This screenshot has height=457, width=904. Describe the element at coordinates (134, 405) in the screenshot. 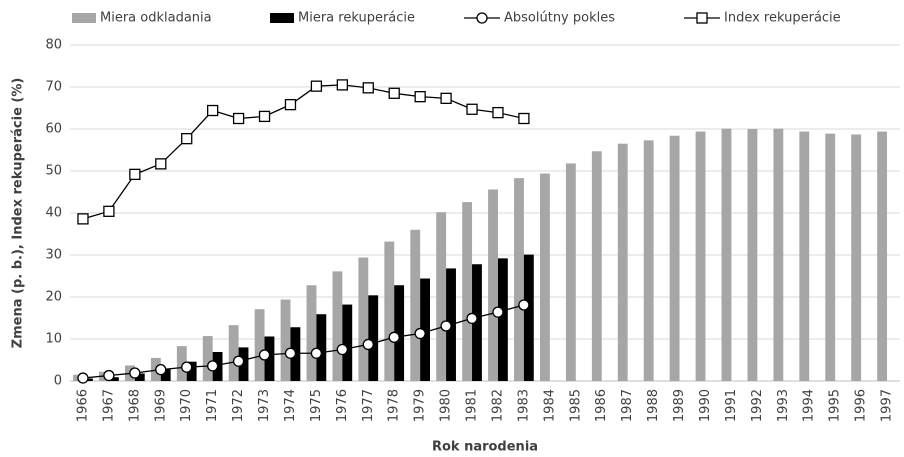

I see `x-tick-label: 1968` at that location.